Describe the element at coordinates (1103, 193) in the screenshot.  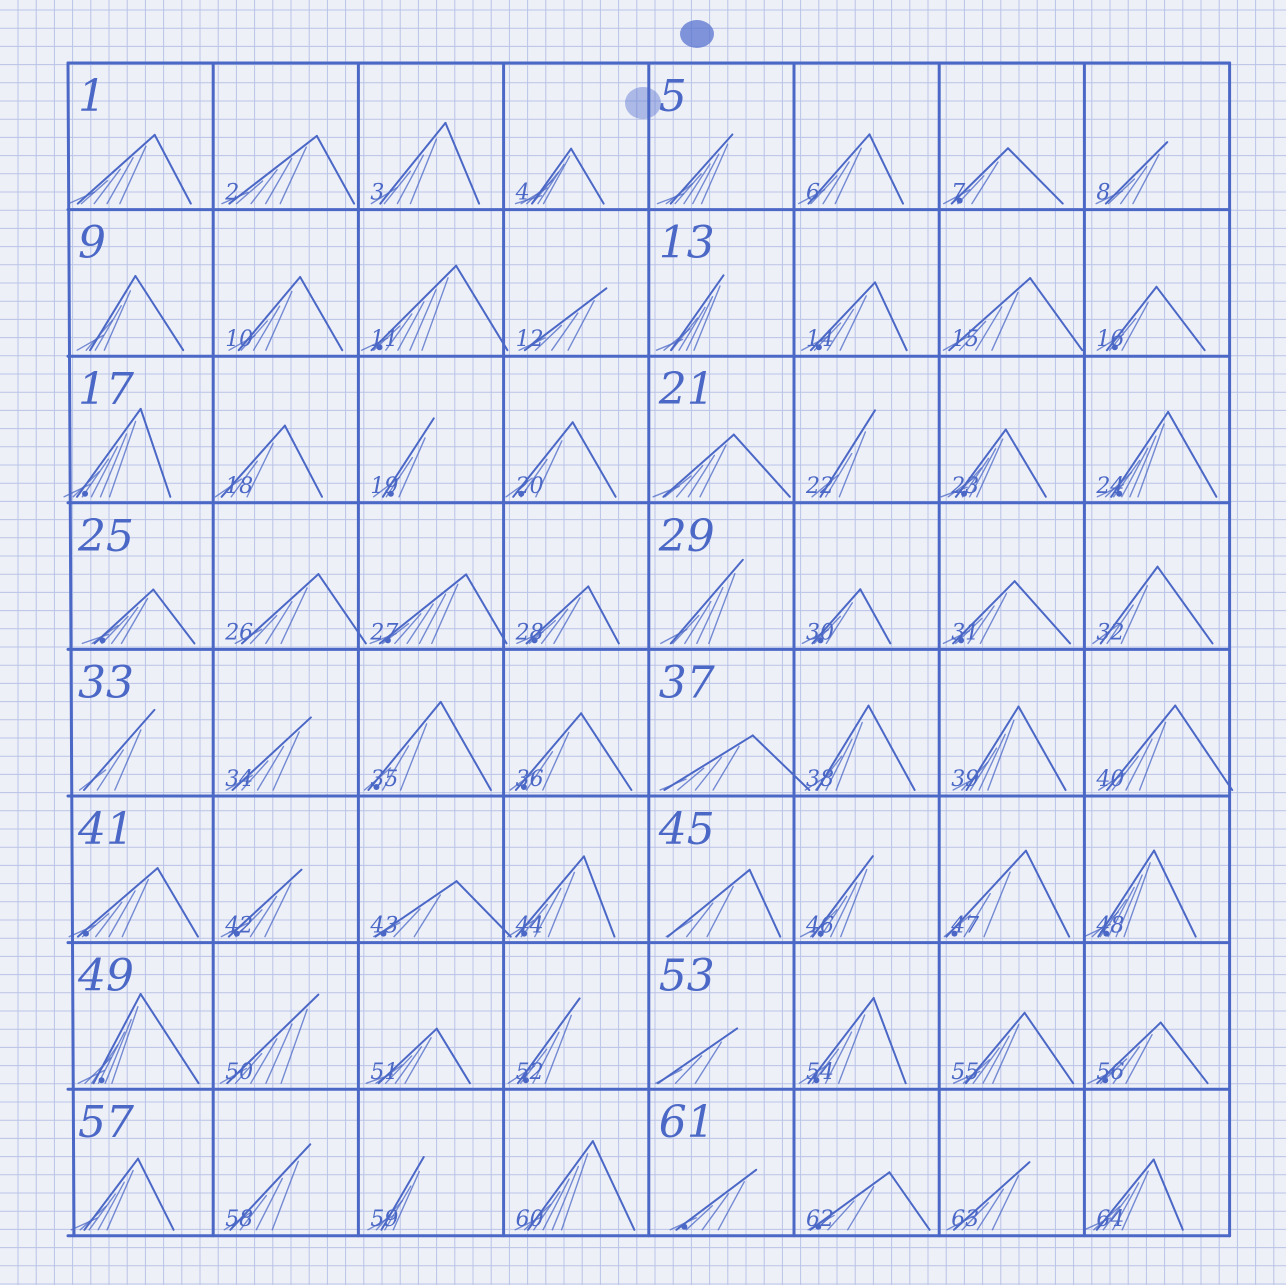
I see `cell-number-label: 8` at that location.